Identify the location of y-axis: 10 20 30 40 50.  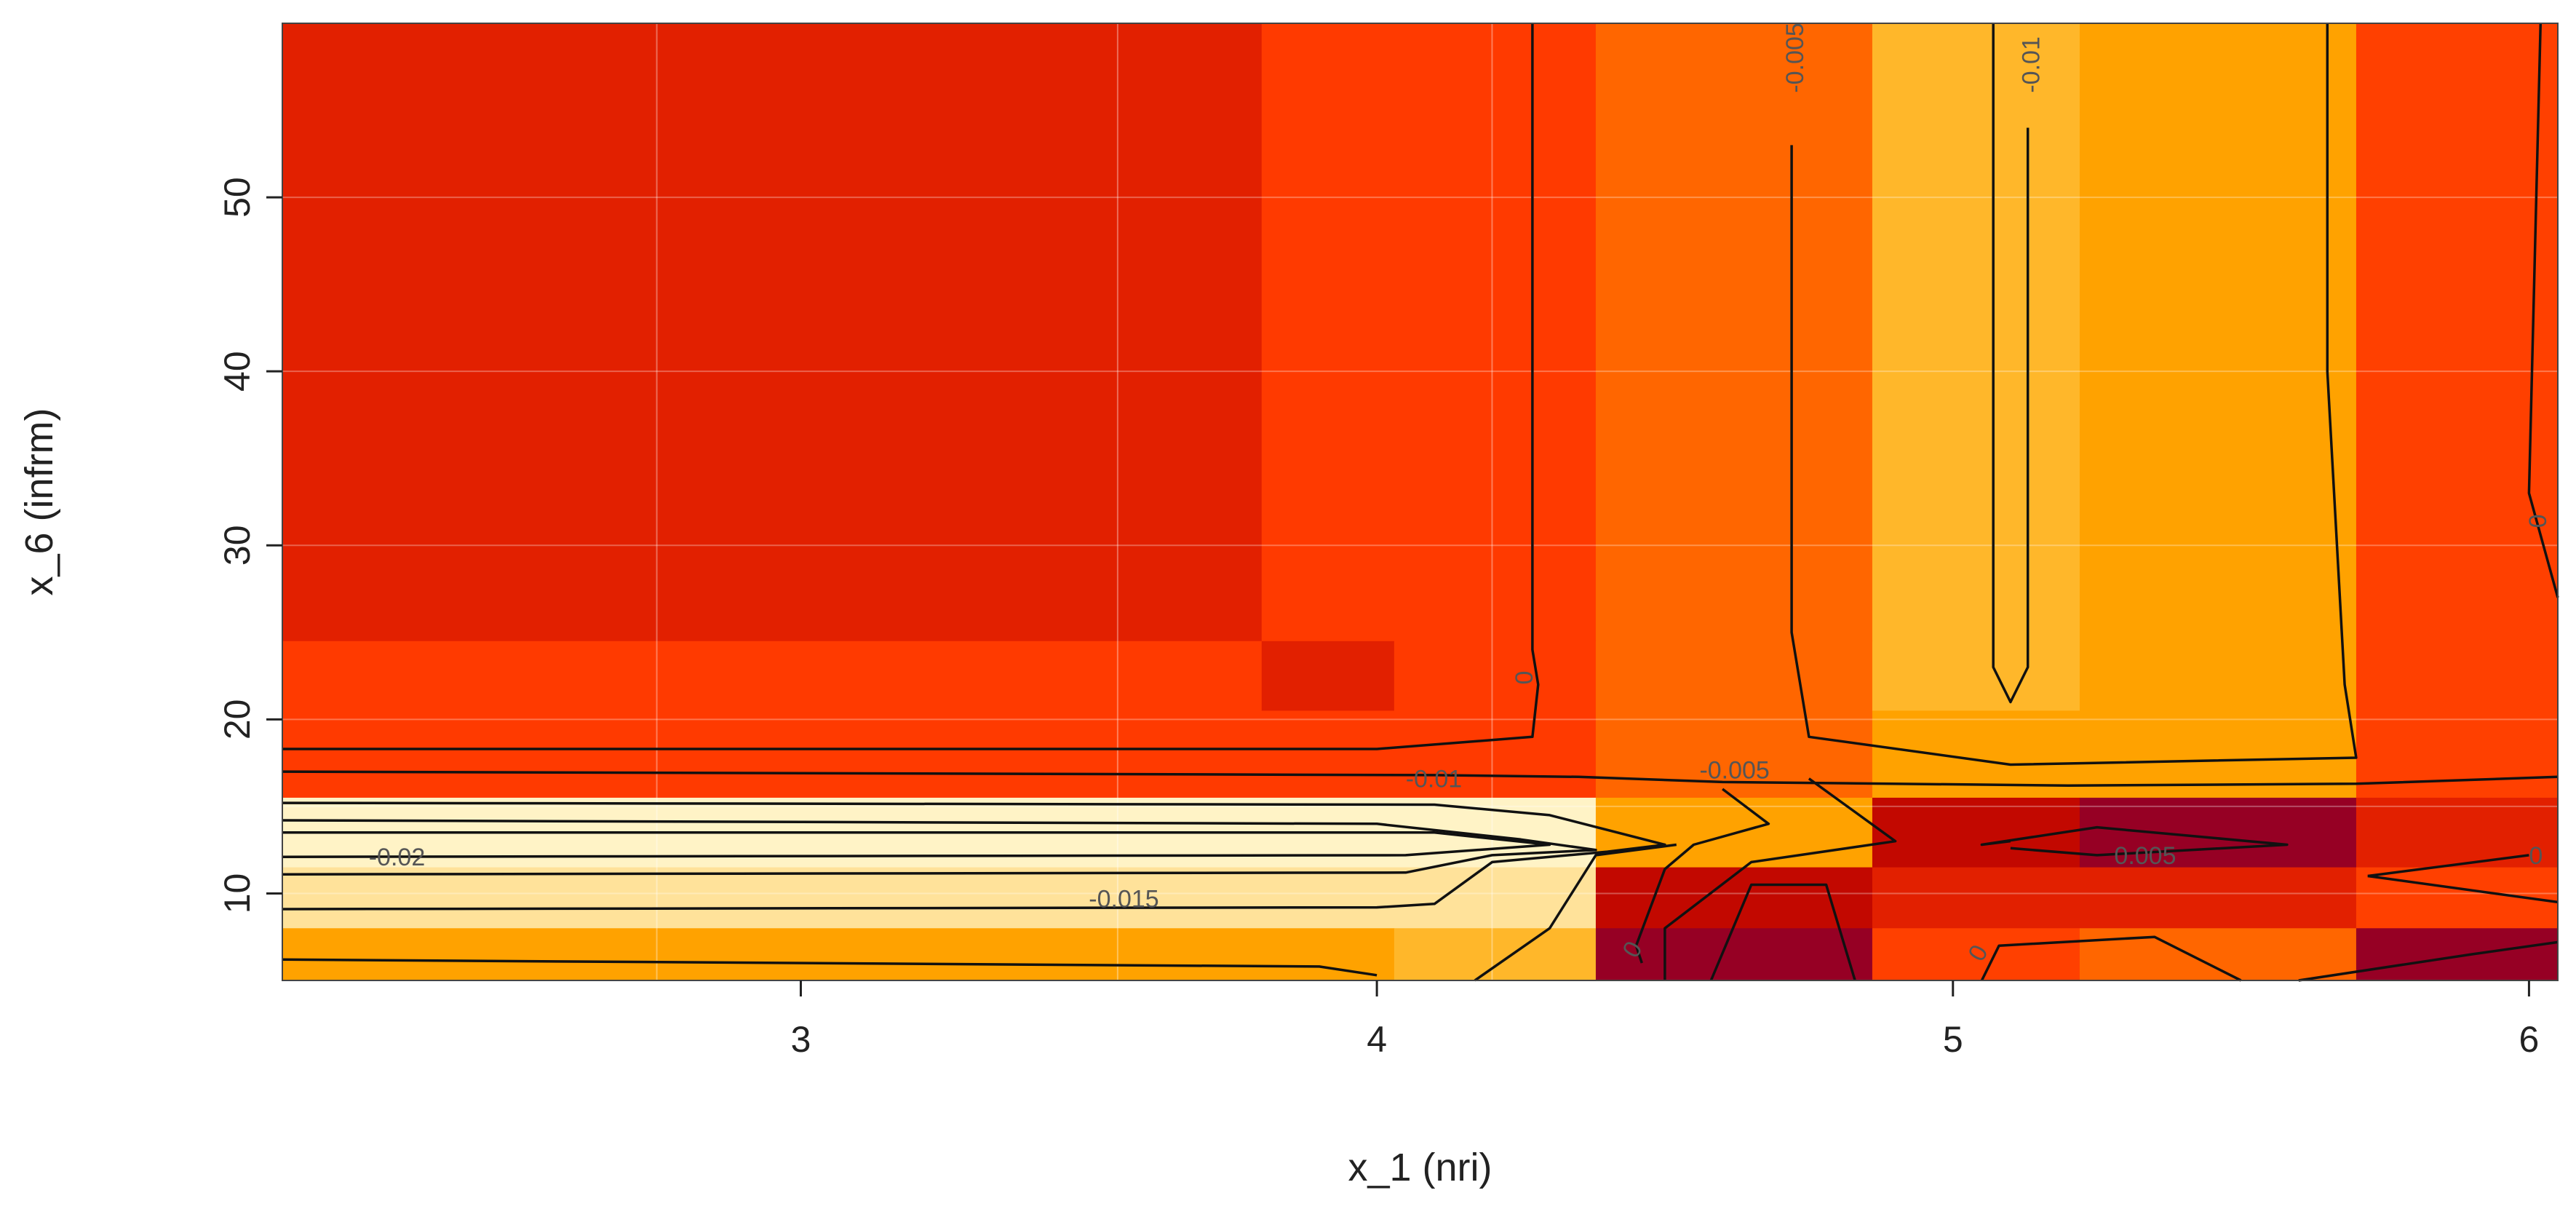
(249, 545).